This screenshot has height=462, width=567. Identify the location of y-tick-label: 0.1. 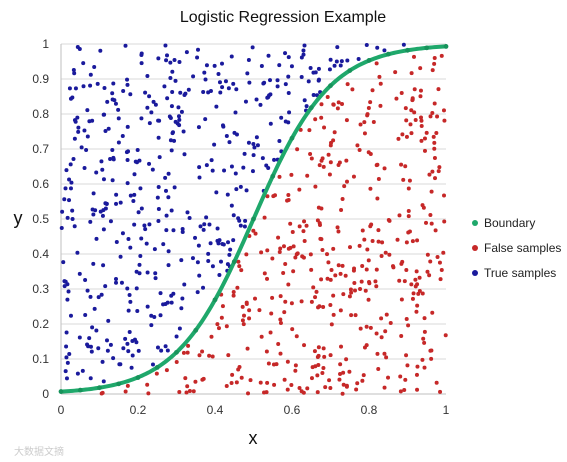
(40, 359).